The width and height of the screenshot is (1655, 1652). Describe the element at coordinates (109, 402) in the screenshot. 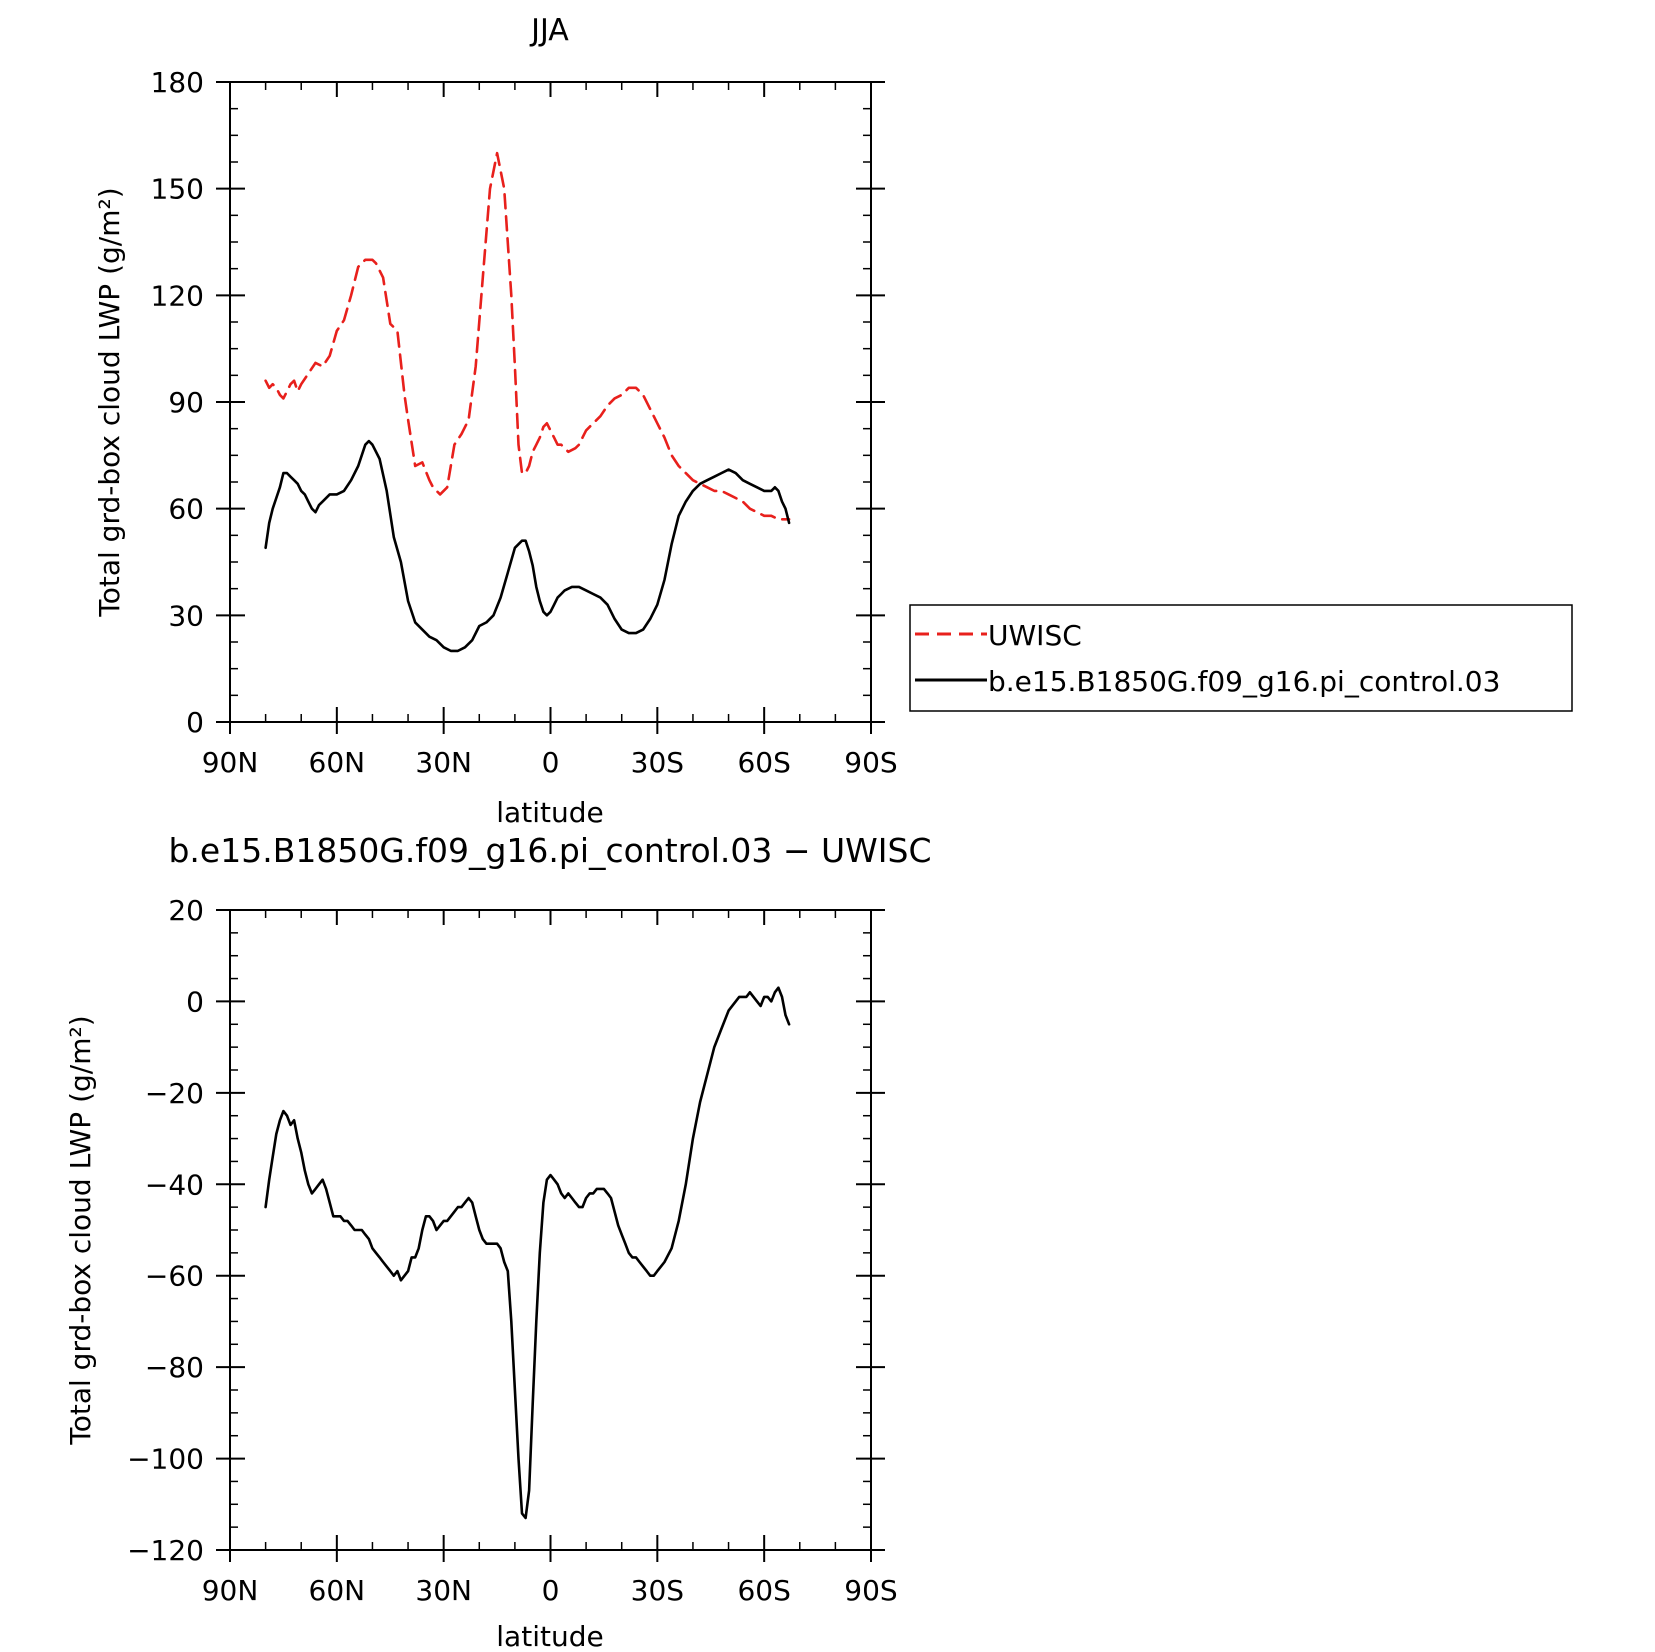

I see `top-panel-y-axis-label: Total grd-box cloud LWP (g/m²)` at that location.